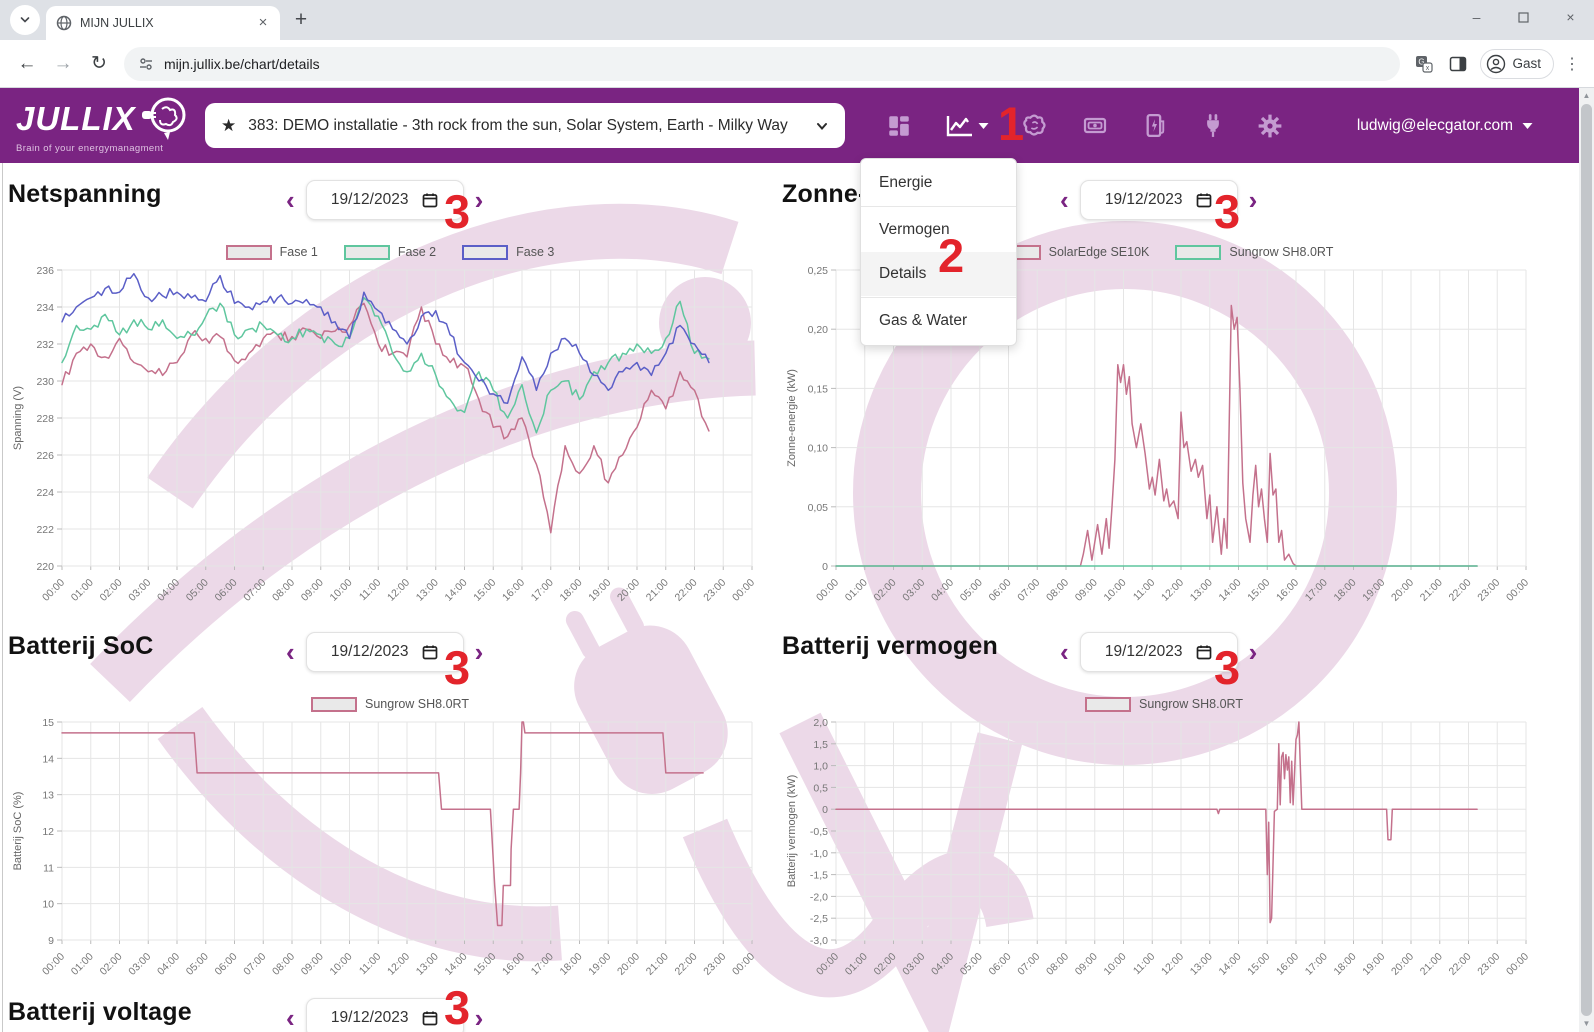  What do you see at coordinates (1431, 590) in the screenshot?
I see `svg-text: 21:00` at bounding box center [1431, 590].